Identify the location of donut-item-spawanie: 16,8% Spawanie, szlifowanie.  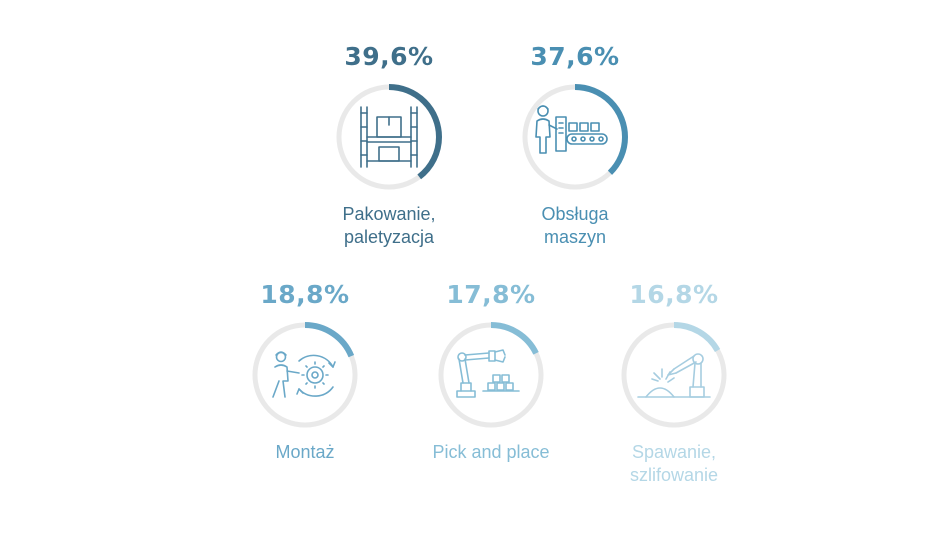
(674, 384).